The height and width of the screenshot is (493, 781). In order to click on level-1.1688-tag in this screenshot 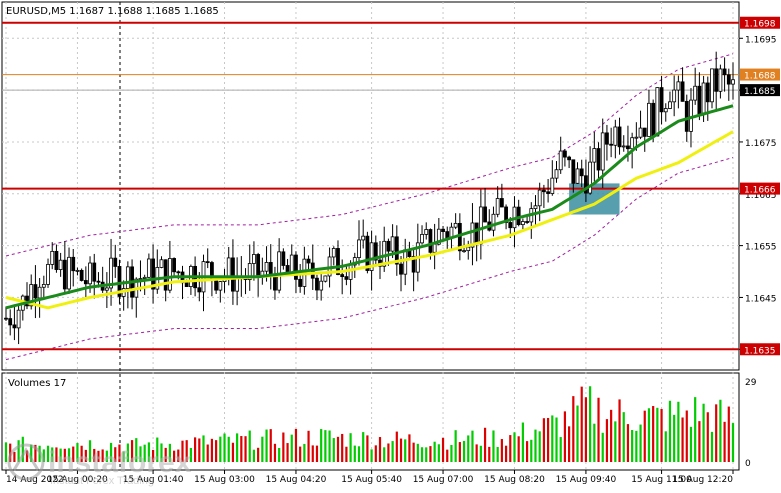, I will do `click(760, 74)`.